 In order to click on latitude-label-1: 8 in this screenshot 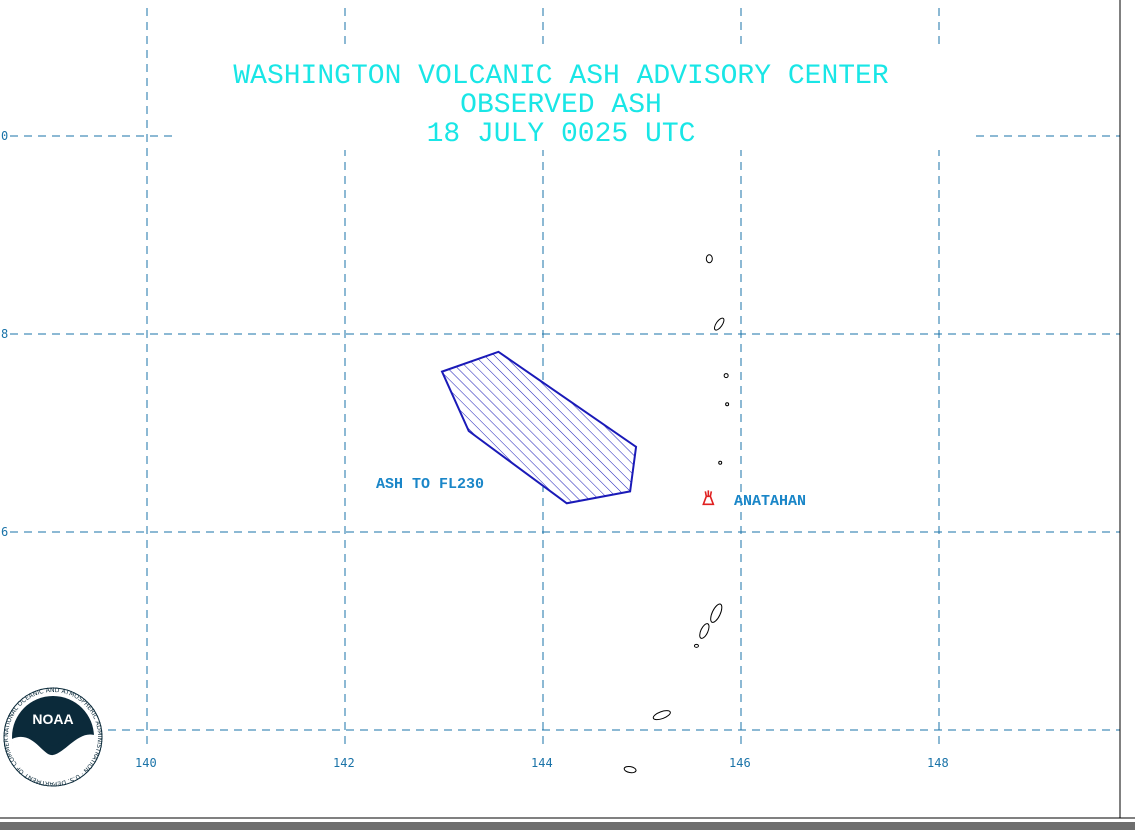, I will do `click(4, 334)`.